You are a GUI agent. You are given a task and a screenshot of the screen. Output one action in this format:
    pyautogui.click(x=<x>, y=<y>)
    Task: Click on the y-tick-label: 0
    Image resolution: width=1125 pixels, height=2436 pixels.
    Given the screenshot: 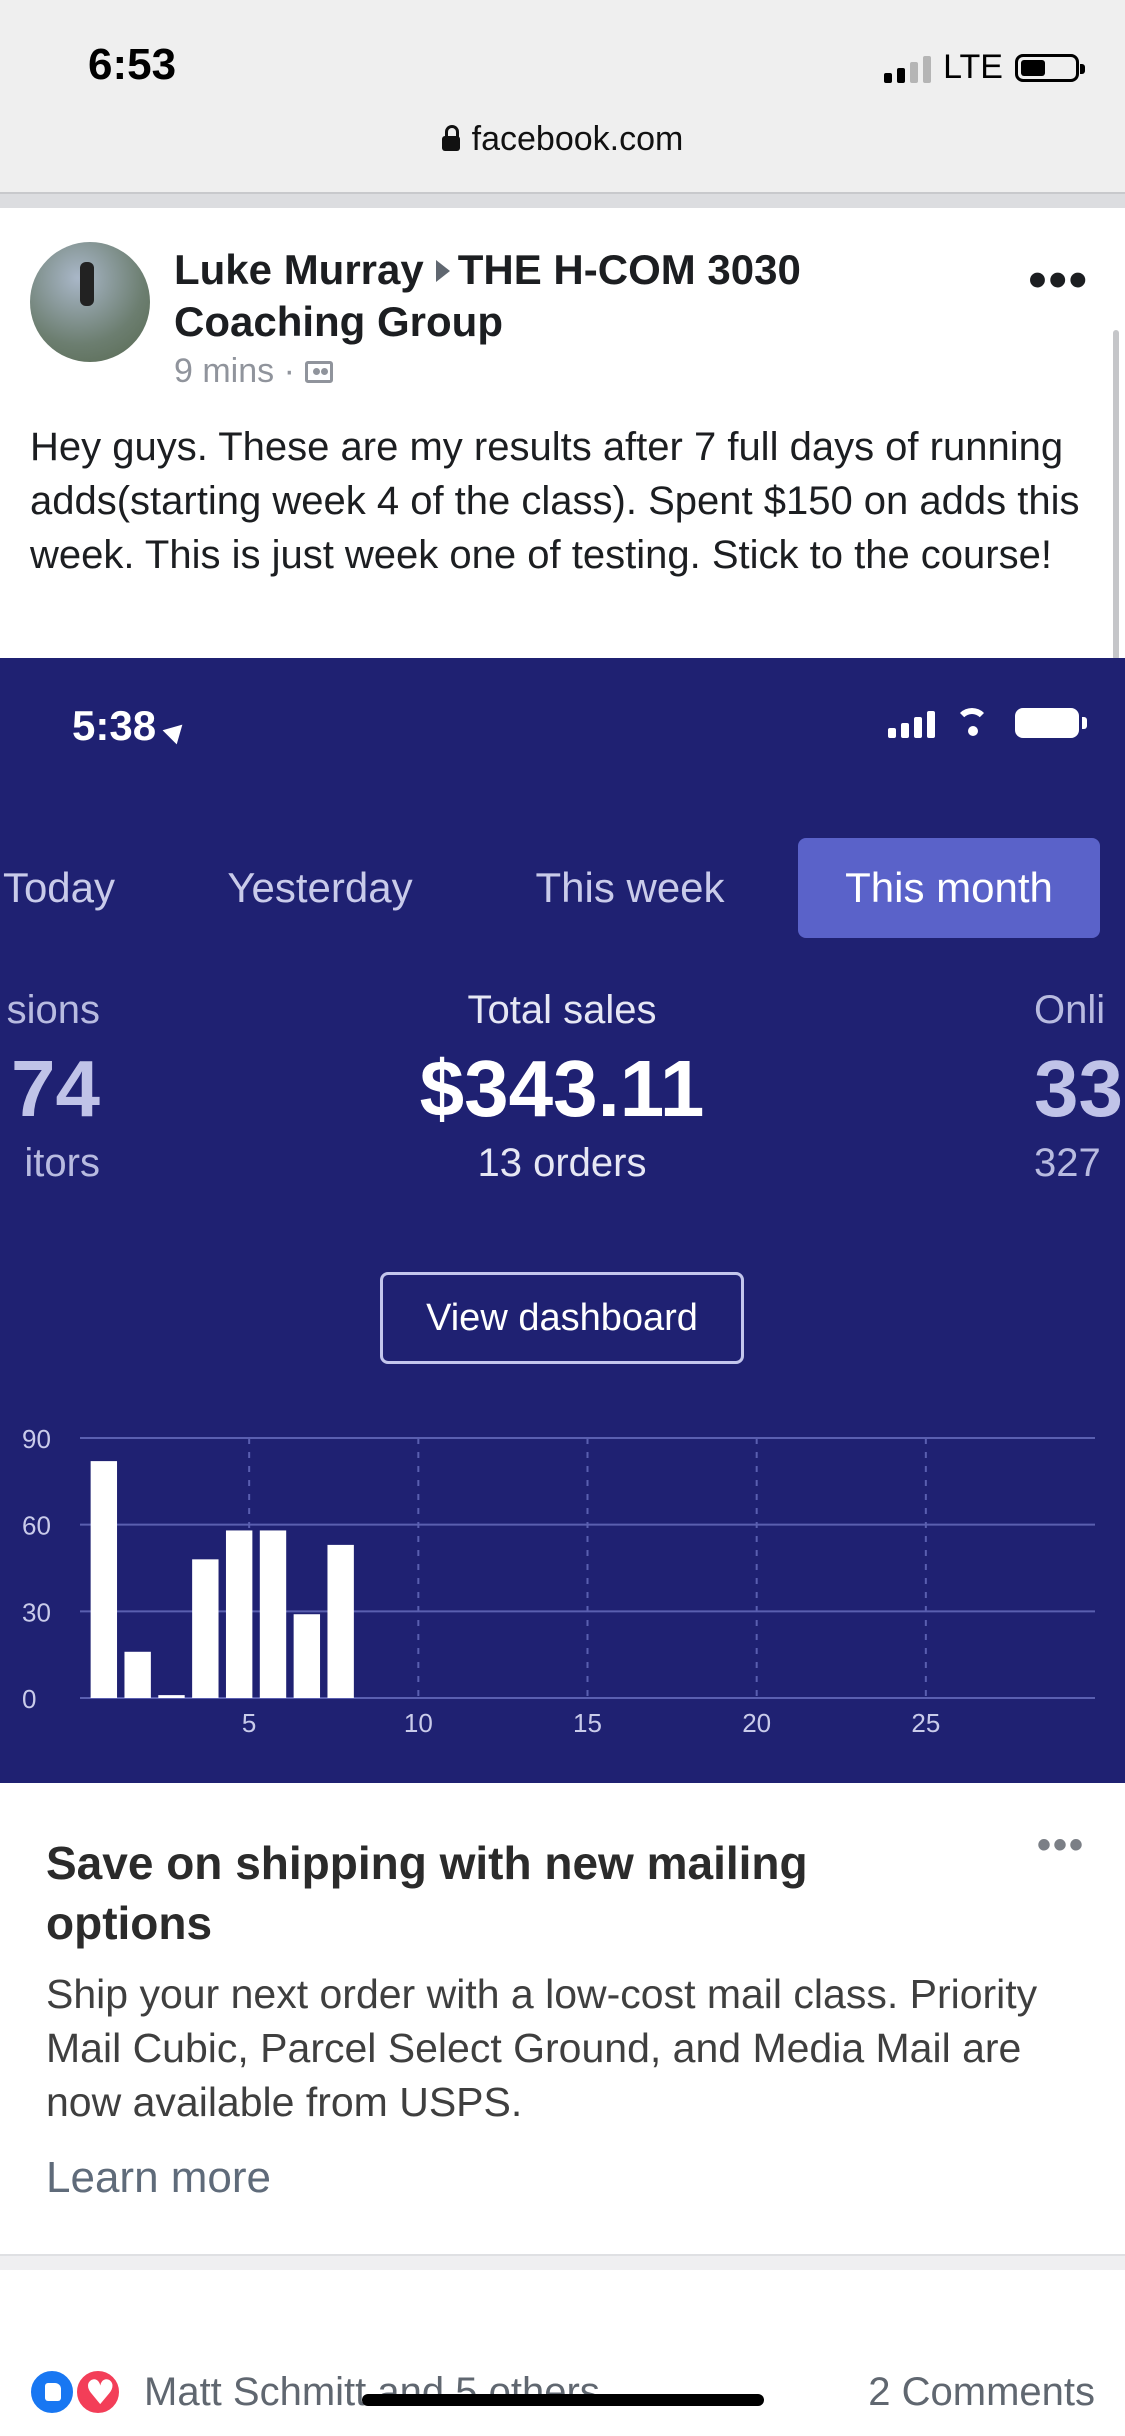 What is the action you would take?
    pyautogui.click(x=29, y=1699)
    